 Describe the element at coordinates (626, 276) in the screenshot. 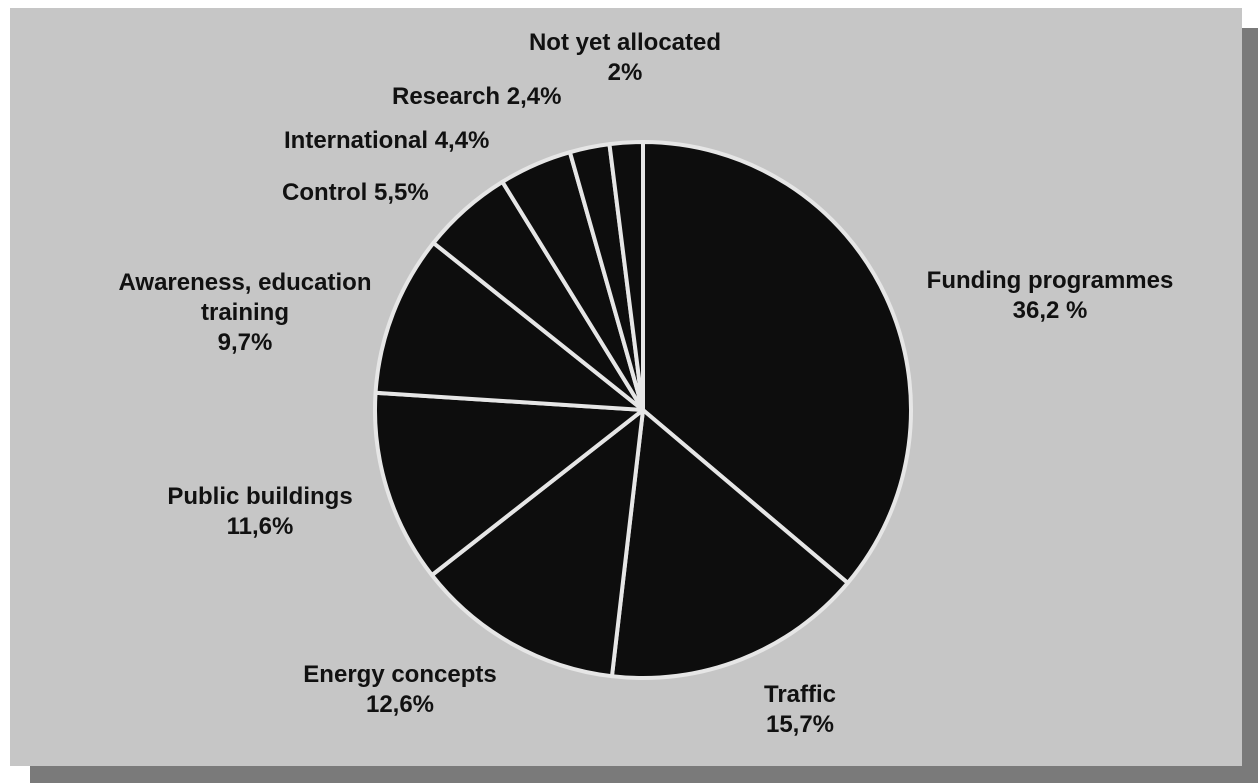

I see `pie-slice-not-yet-allocated` at that location.